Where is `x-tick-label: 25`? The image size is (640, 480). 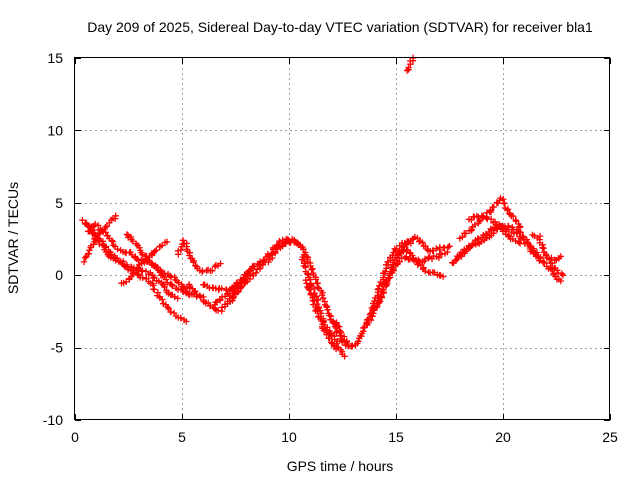
x-tick-label: 25 is located at coordinates (610, 437).